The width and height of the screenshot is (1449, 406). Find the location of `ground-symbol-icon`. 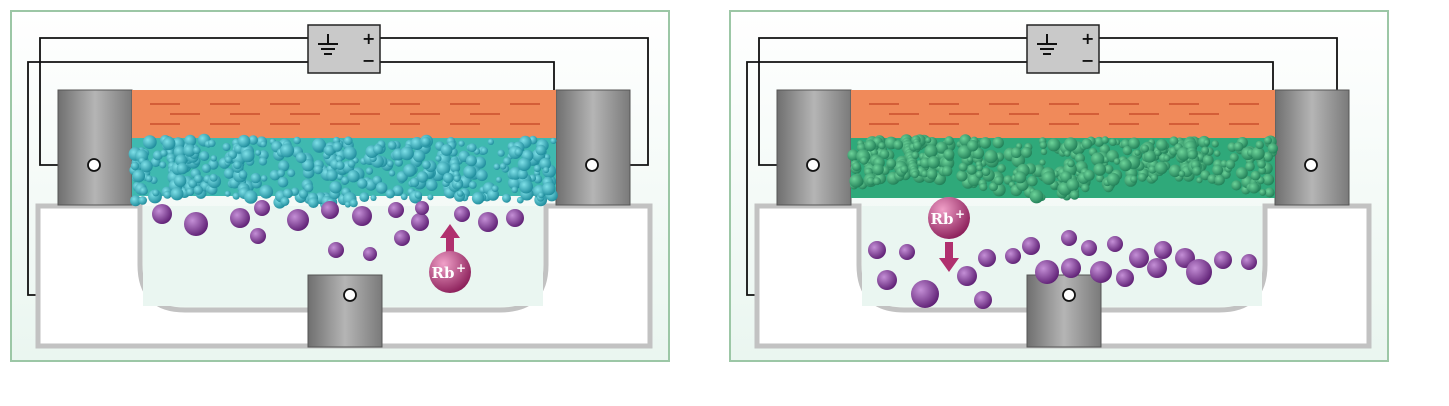

ground-symbol-icon is located at coordinates (1047, 44).